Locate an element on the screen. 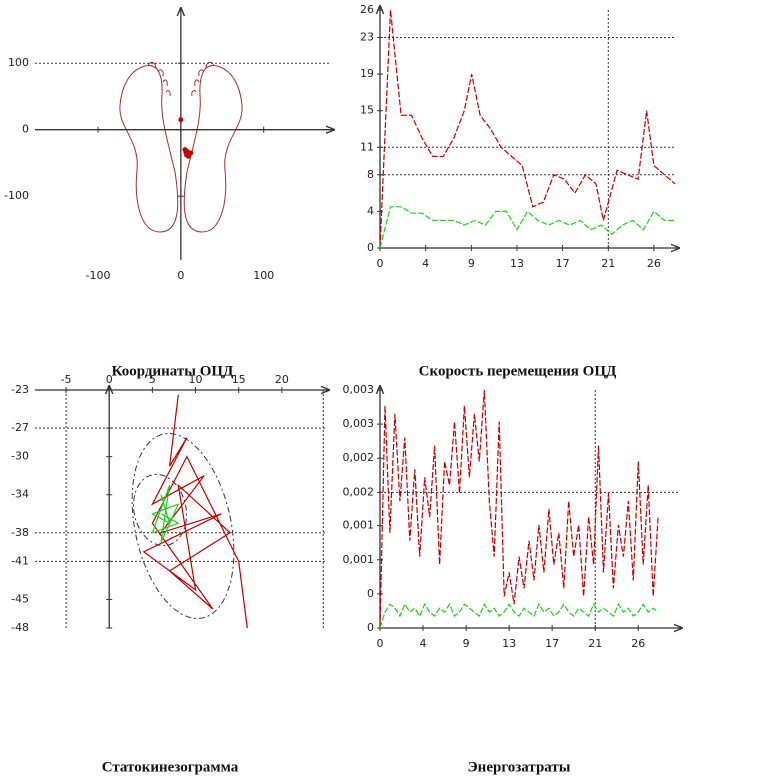 The width and height of the screenshot is (775, 776). chart-title: Статокинезограмма is located at coordinates (170, 767).